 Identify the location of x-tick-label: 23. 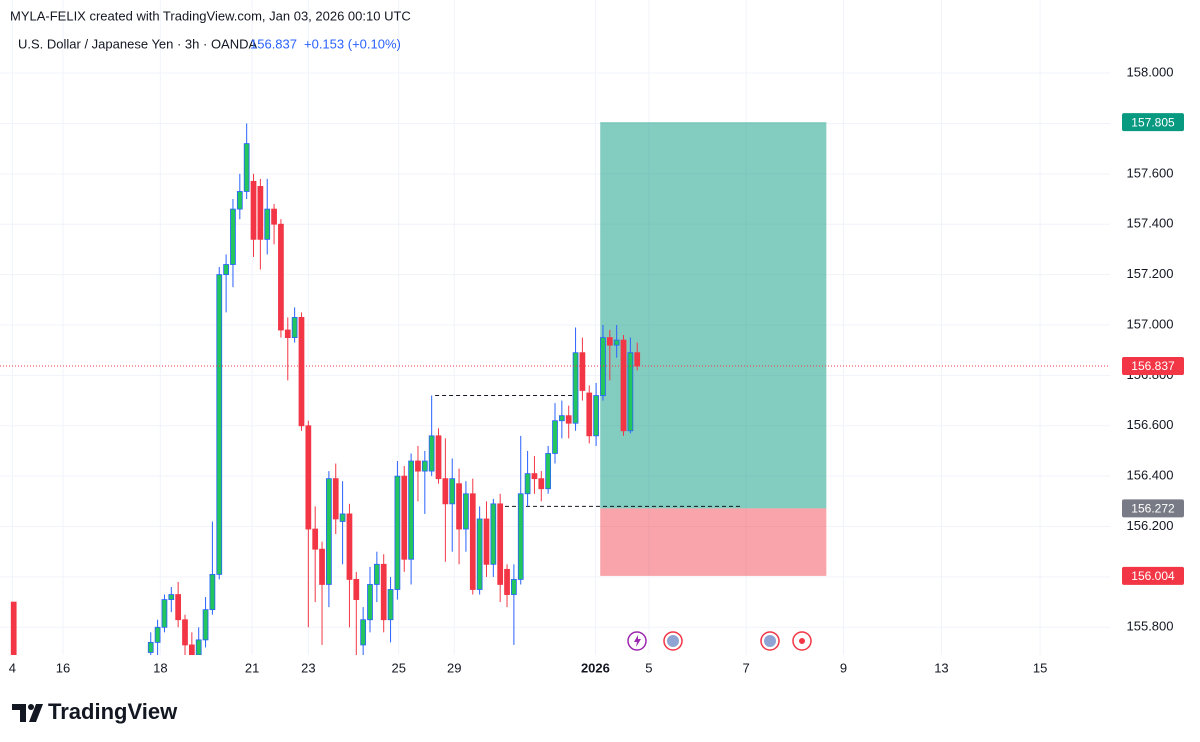
(308, 667).